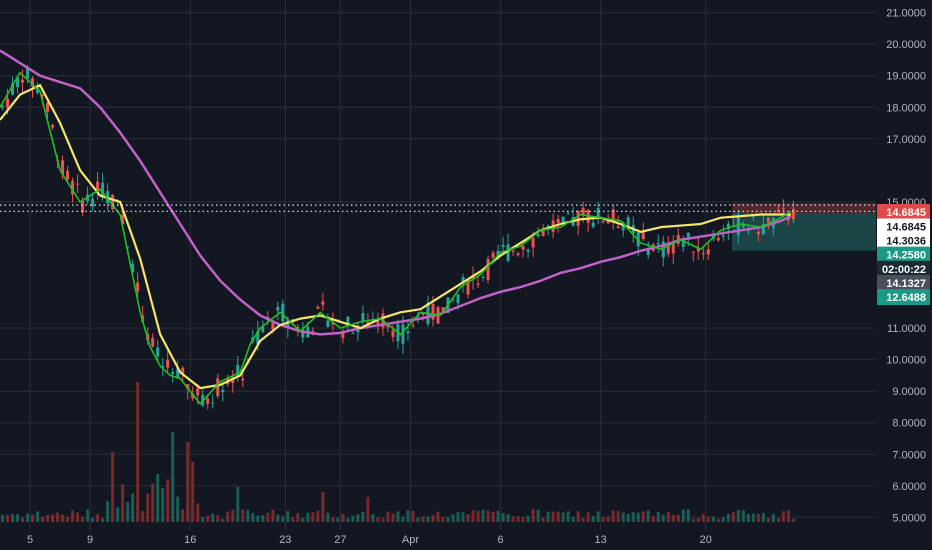  What do you see at coordinates (909, 424) in the screenshot?
I see `y-tick-label: 8.0000` at bounding box center [909, 424].